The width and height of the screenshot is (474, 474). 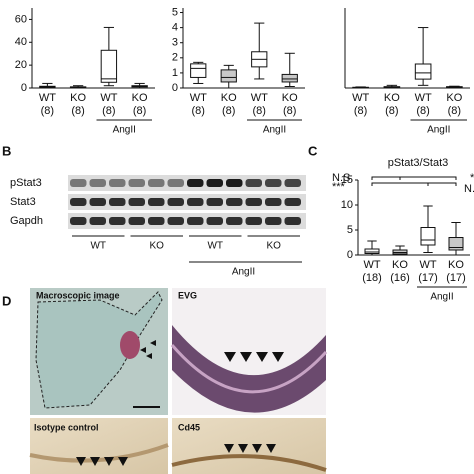 What do you see at coordinates (21, 19) in the screenshot?
I see `y-tick-label: 60` at bounding box center [21, 19].